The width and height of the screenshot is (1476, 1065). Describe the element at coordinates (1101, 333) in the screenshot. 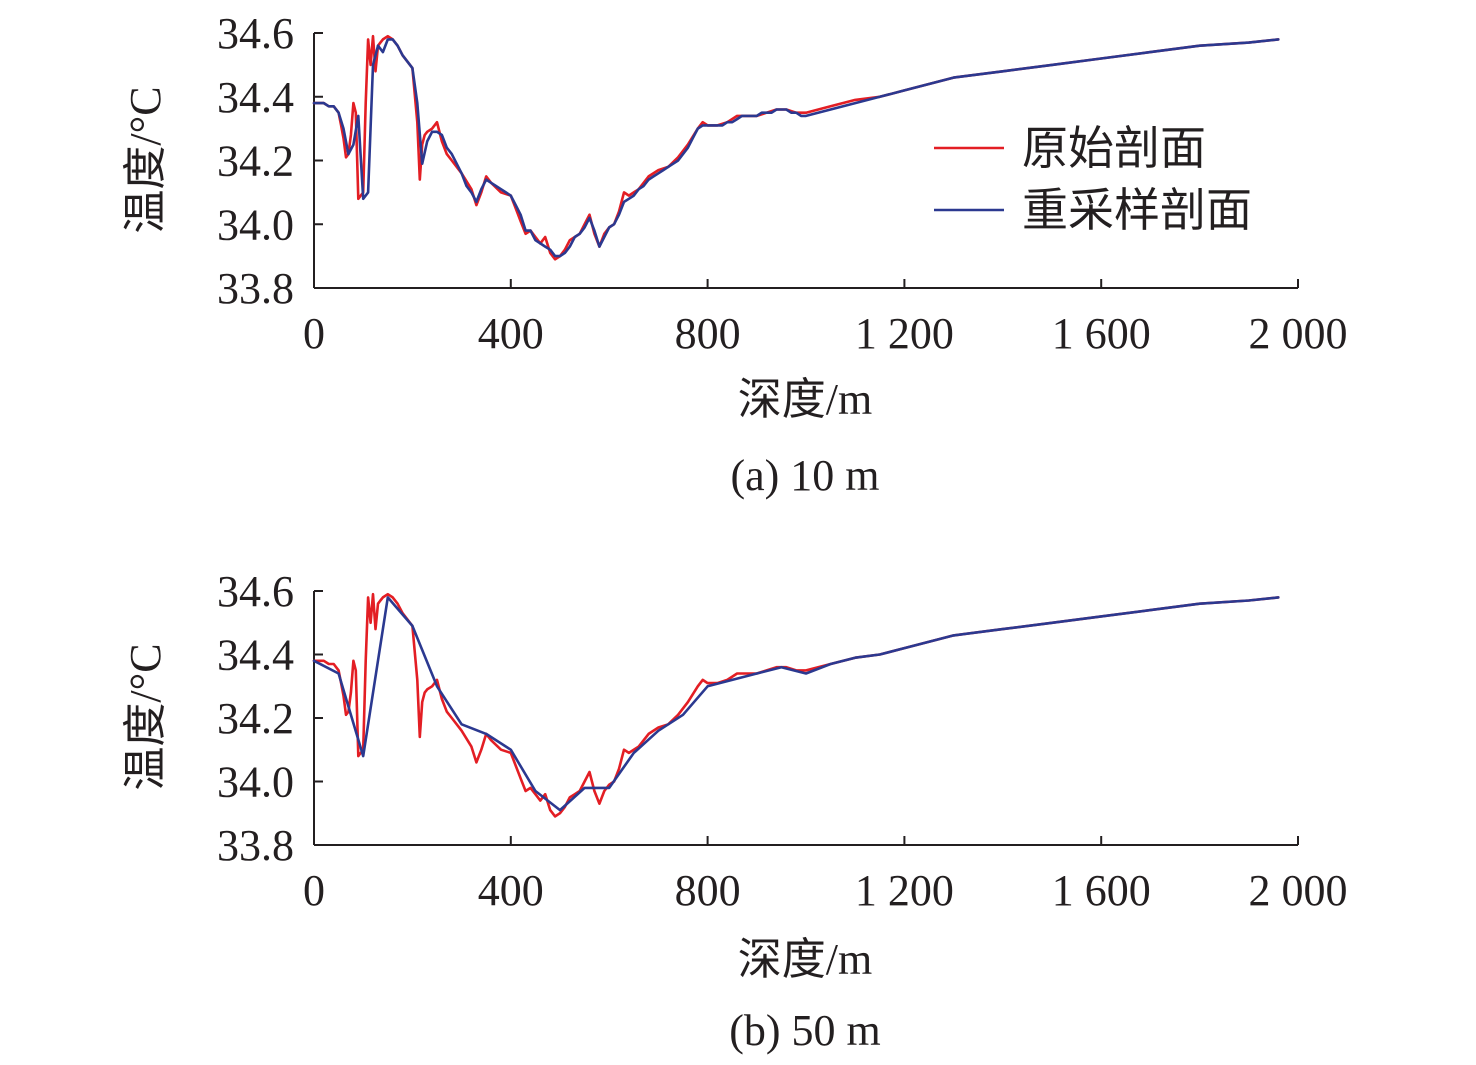

I see `x-tick-label-a: 1 600` at that location.